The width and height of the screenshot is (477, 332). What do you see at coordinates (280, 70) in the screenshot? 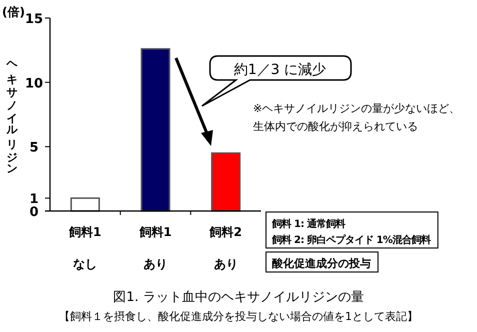
I see `annotation: 約1／3 に減少` at bounding box center [280, 70].